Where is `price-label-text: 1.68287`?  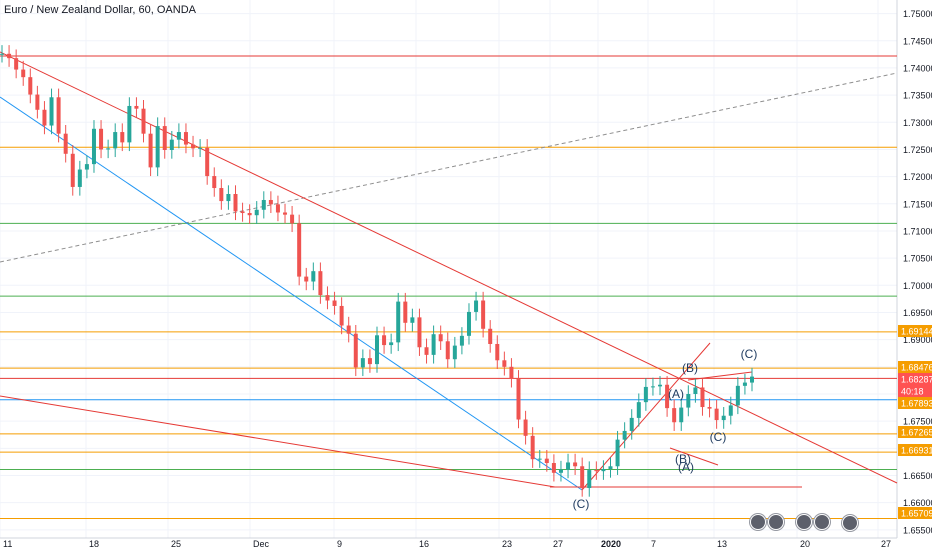 price-label-text: 1.68287 is located at coordinates (916, 380).